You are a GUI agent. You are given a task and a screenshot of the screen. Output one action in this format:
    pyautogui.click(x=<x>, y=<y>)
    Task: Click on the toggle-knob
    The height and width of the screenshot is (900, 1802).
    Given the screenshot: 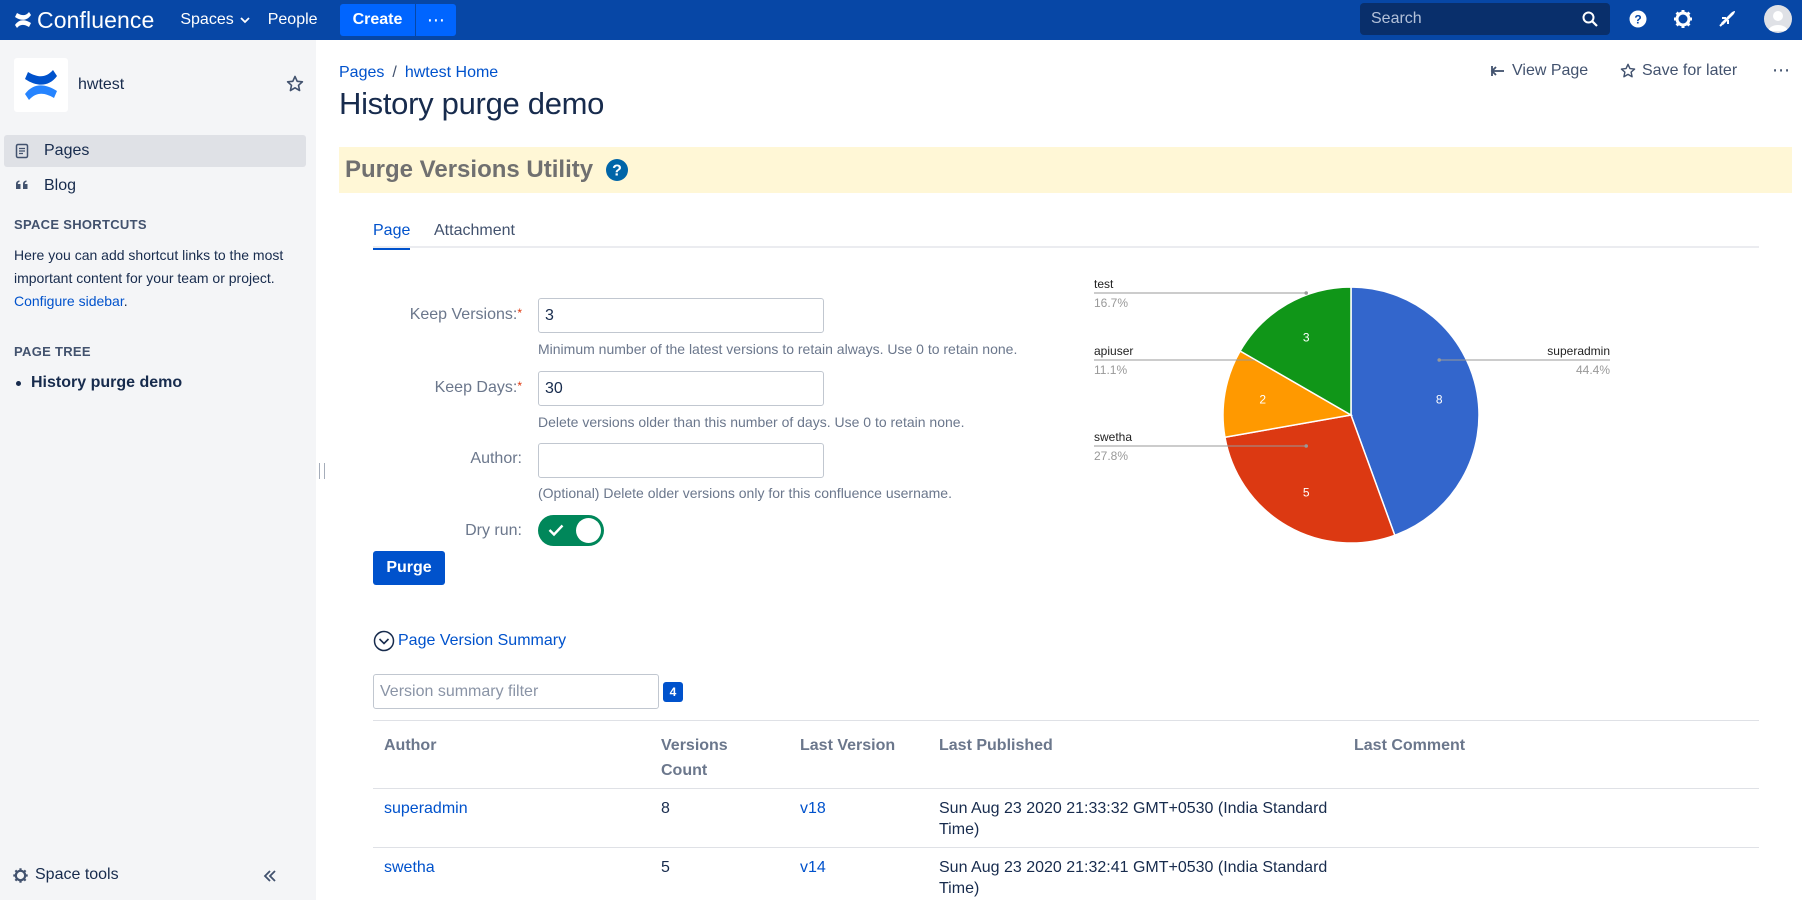 What is the action you would take?
    pyautogui.click(x=588, y=530)
    